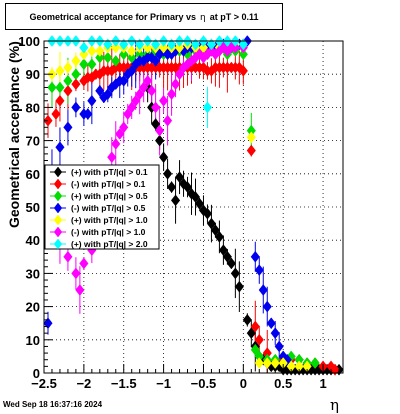 The image size is (400, 414). I want to click on legend-entry: (+) with pT/|q| > 0.1, so click(109, 172).